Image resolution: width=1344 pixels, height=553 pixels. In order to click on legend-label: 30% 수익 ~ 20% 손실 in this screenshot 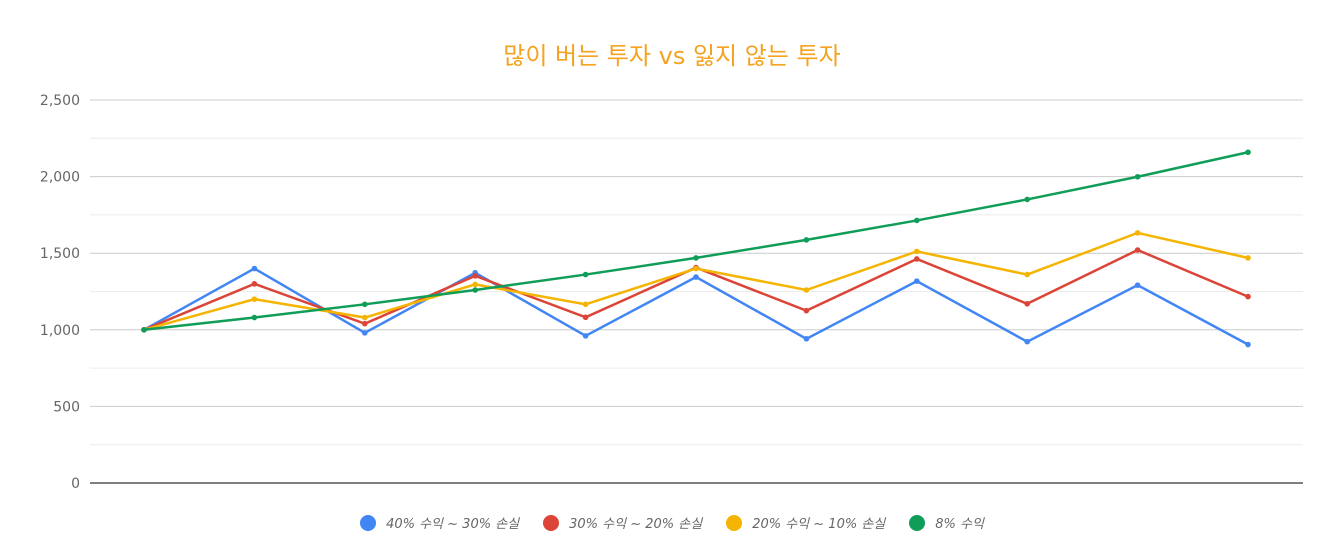, I will do `click(636, 524)`.